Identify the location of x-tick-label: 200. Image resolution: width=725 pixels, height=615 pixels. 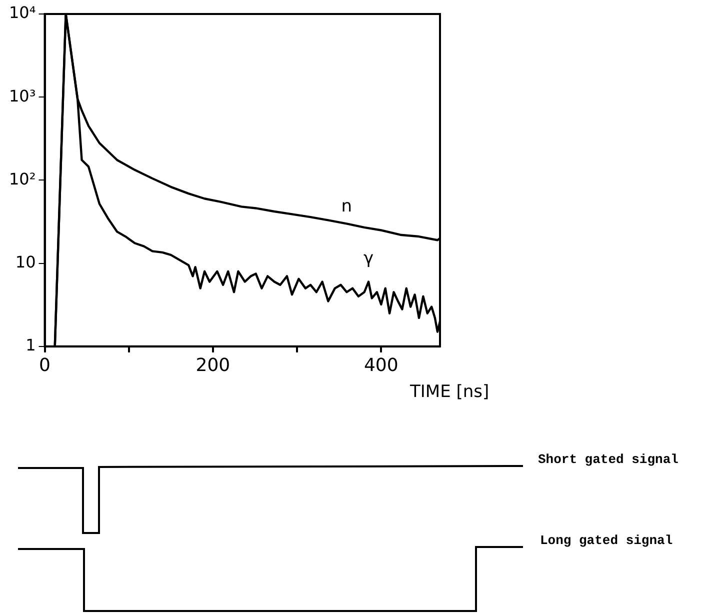
(213, 365).